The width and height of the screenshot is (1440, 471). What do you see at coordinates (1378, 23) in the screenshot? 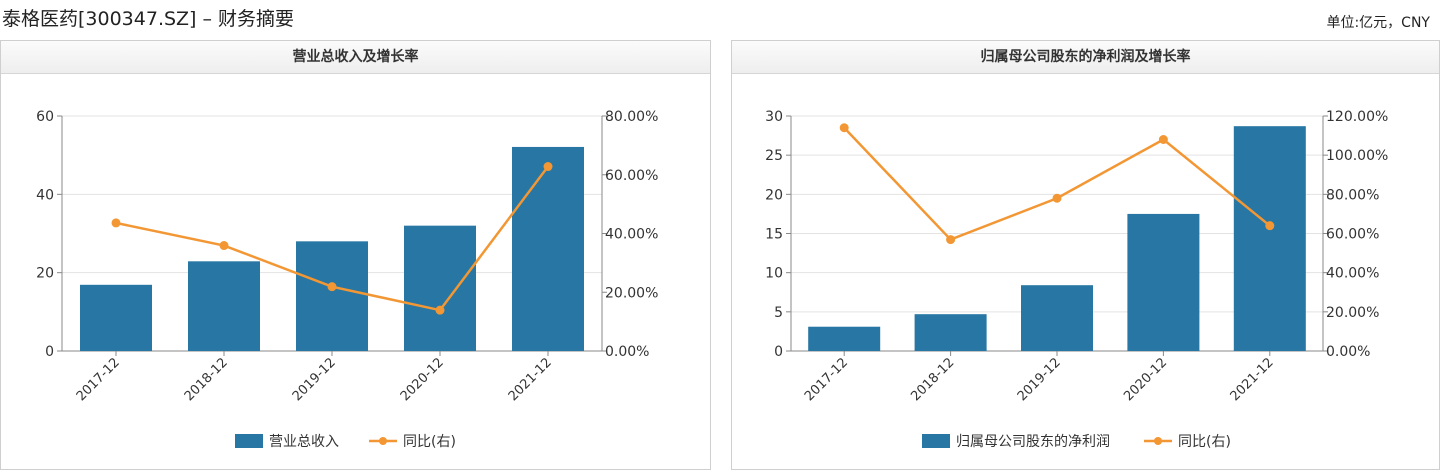
I see `unit-label: 单位:亿元，CNY` at bounding box center [1378, 23].